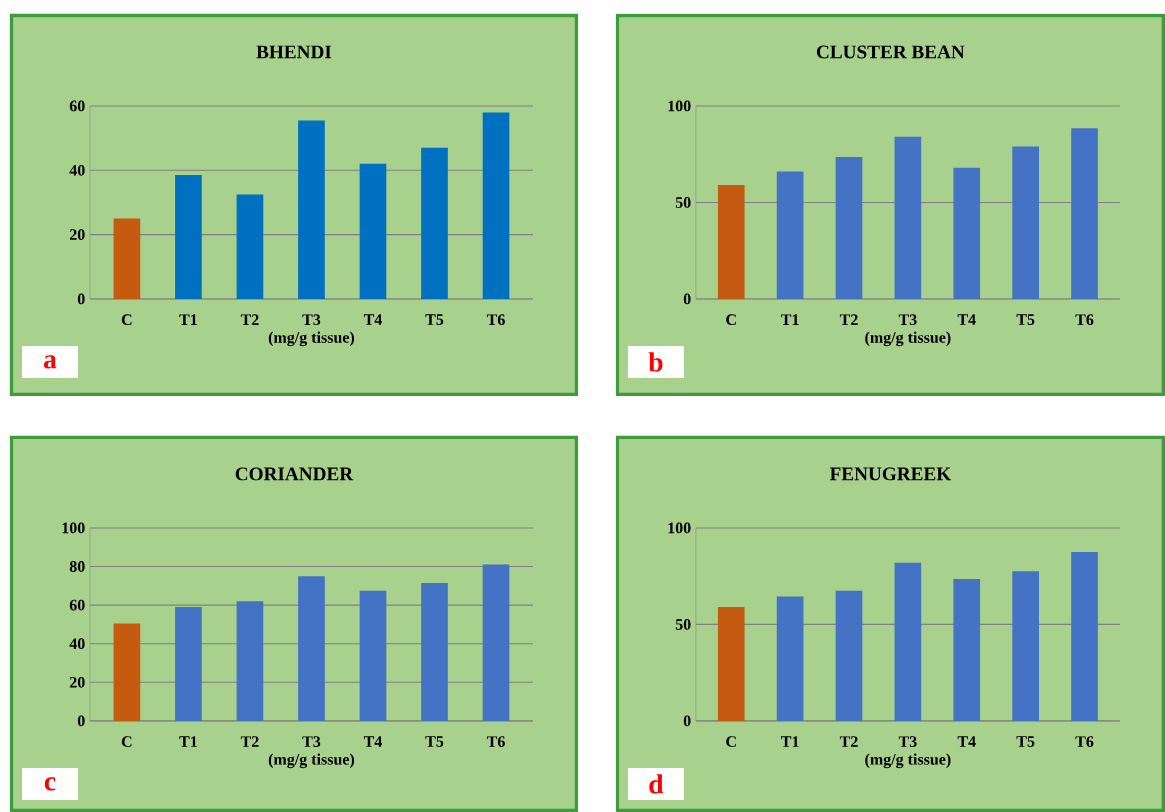  Describe the element at coordinates (294, 52) in the screenshot. I see `chart-title: BHENDI` at that location.